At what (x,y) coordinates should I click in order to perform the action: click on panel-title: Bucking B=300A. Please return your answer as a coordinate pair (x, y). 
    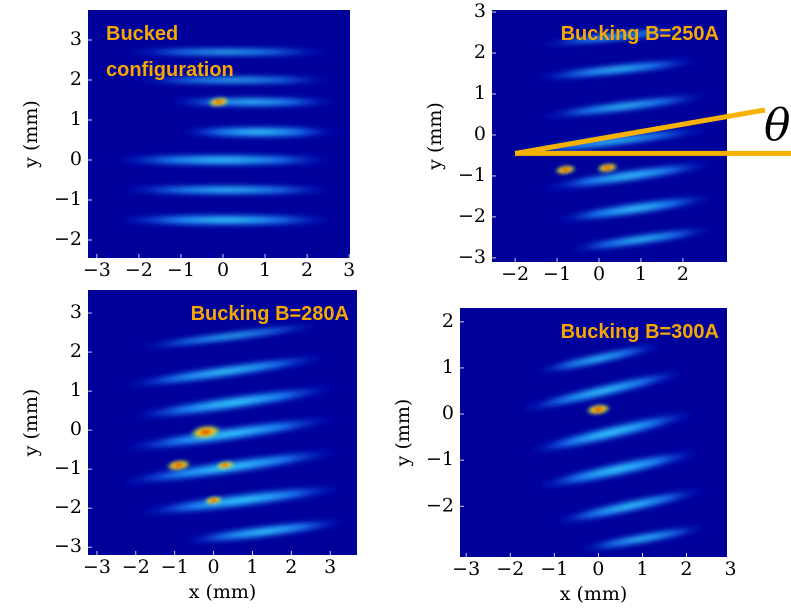
    Looking at the image, I should click on (640, 332).